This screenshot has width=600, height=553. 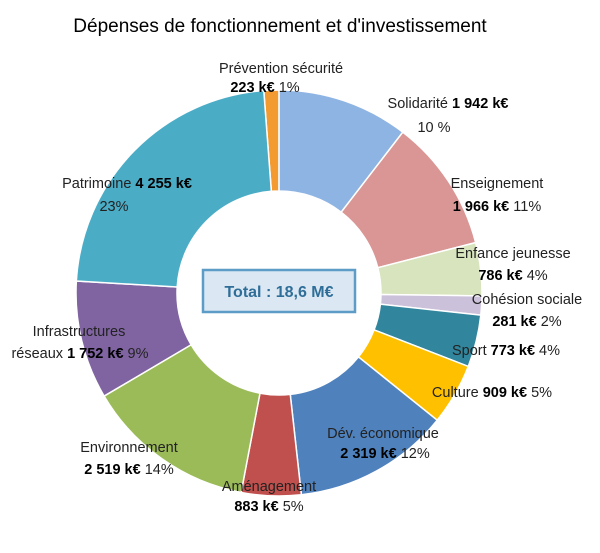 I want to click on label-patrimoine: Patrimoine 4 255 k€, so click(x=127, y=184).